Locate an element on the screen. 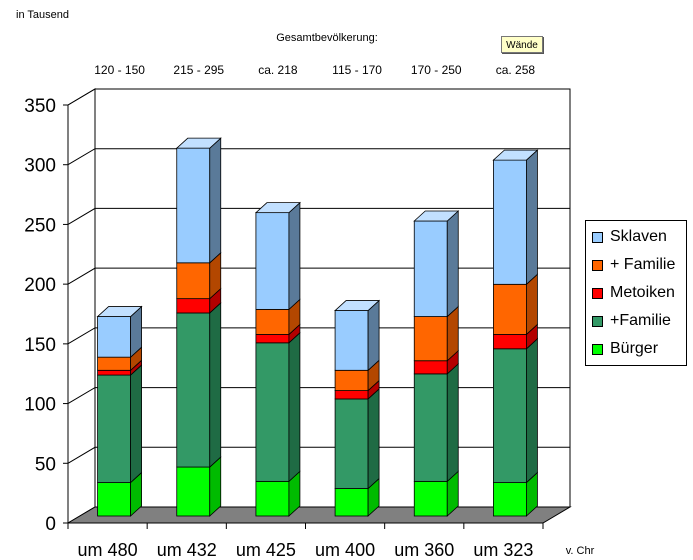 The width and height of the screenshot is (693, 560). y-tick-label: 300 is located at coordinates (40, 166).